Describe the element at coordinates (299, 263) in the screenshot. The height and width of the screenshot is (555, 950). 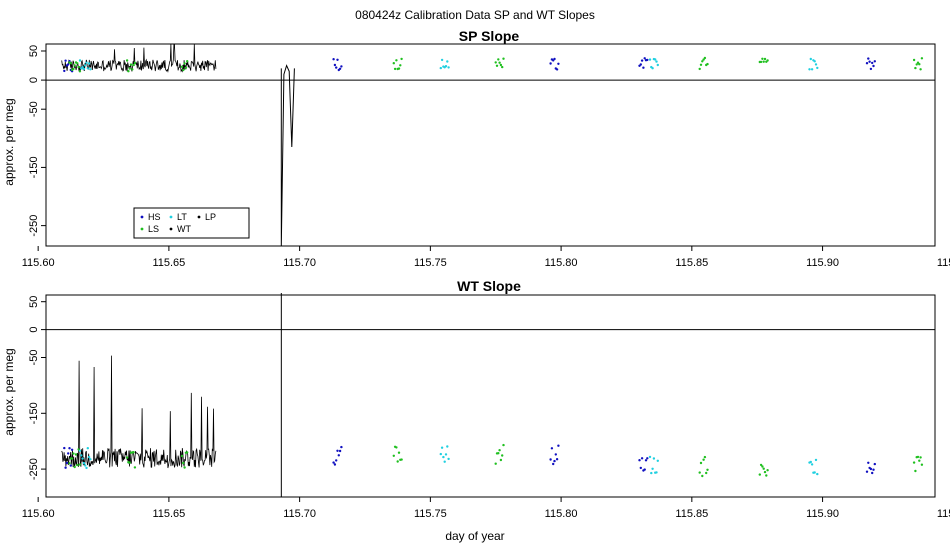
I see `sp-x-tick-label: 115.70` at that location.